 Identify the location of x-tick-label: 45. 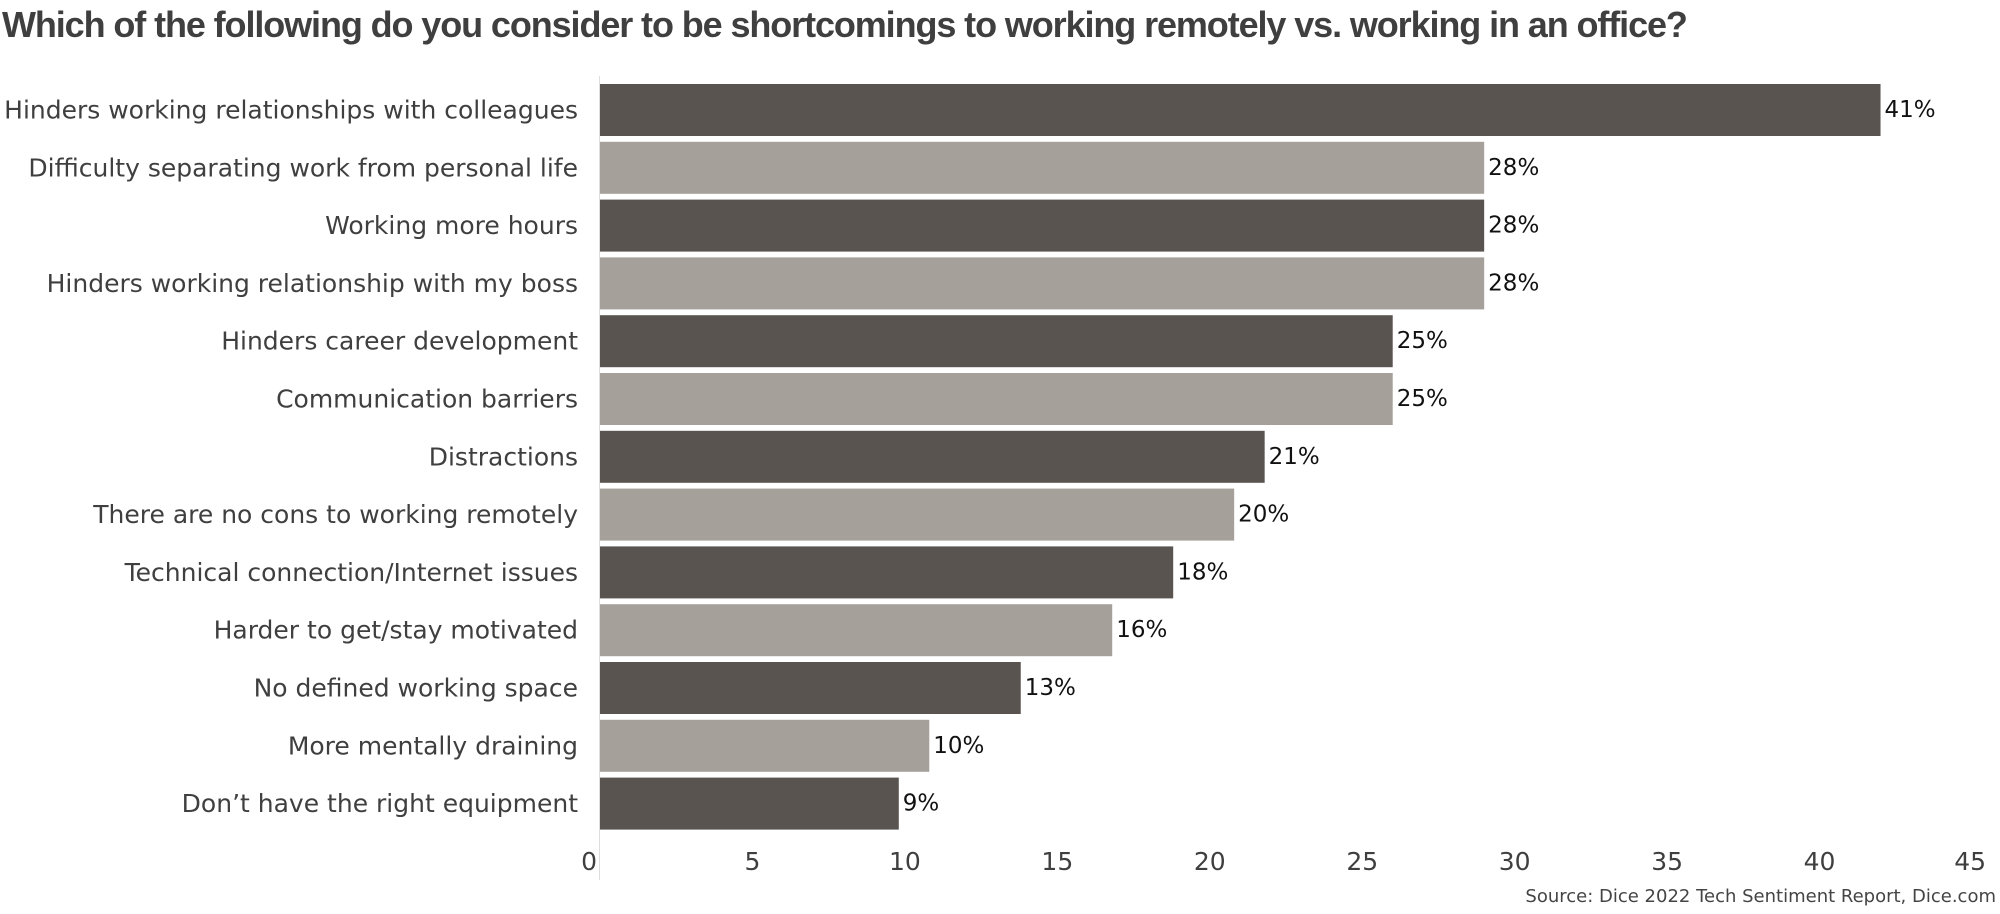
(1970, 861).